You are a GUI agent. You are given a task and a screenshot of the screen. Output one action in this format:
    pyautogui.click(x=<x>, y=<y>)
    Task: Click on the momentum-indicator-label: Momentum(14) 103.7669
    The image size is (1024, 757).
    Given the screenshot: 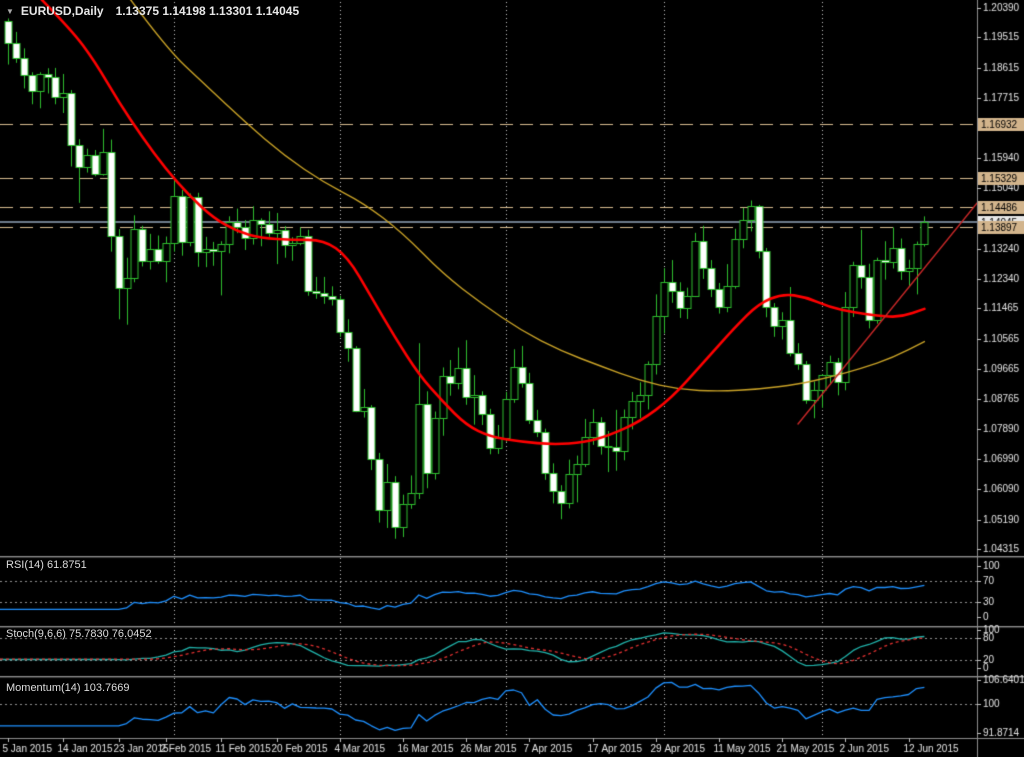 What is the action you would take?
    pyautogui.click(x=68, y=688)
    